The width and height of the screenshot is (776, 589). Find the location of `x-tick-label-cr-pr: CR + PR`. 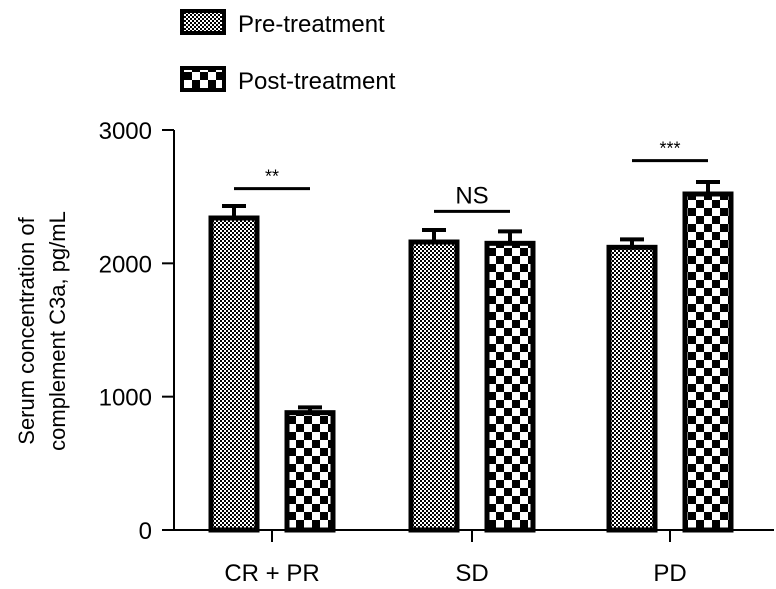

x-tick-label-cr-pr: CR + PR is located at coordinates (271, 573).